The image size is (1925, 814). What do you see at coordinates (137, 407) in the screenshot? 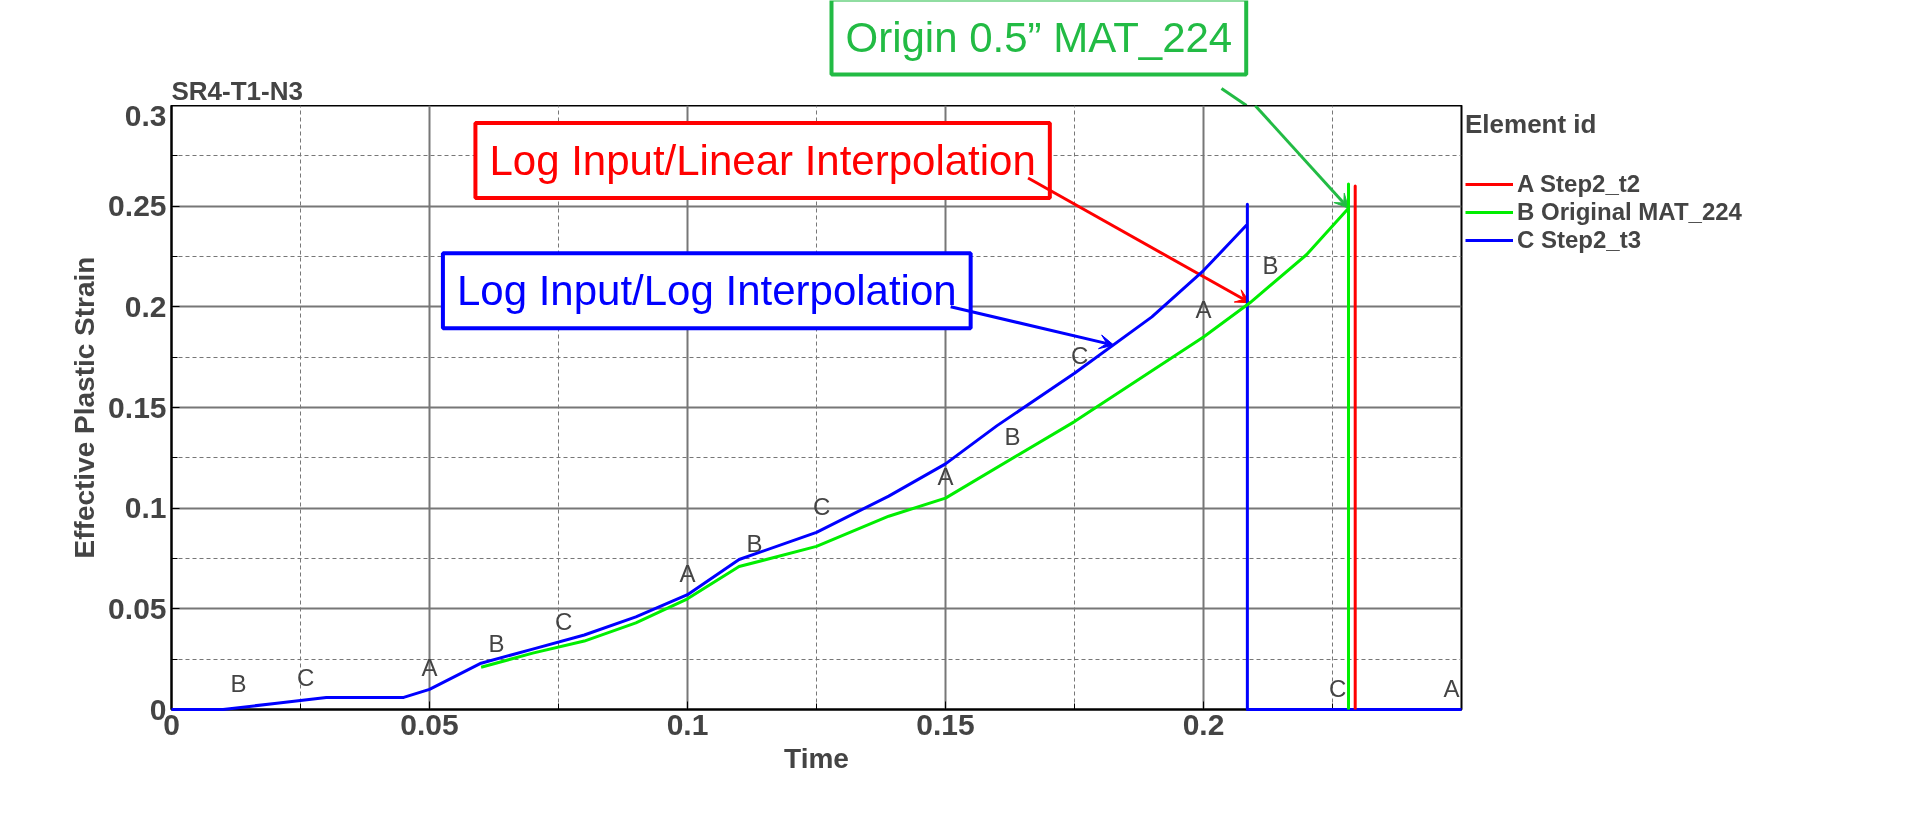
I see `y-tick-label: 0.15` at bounding box center [137, 407].